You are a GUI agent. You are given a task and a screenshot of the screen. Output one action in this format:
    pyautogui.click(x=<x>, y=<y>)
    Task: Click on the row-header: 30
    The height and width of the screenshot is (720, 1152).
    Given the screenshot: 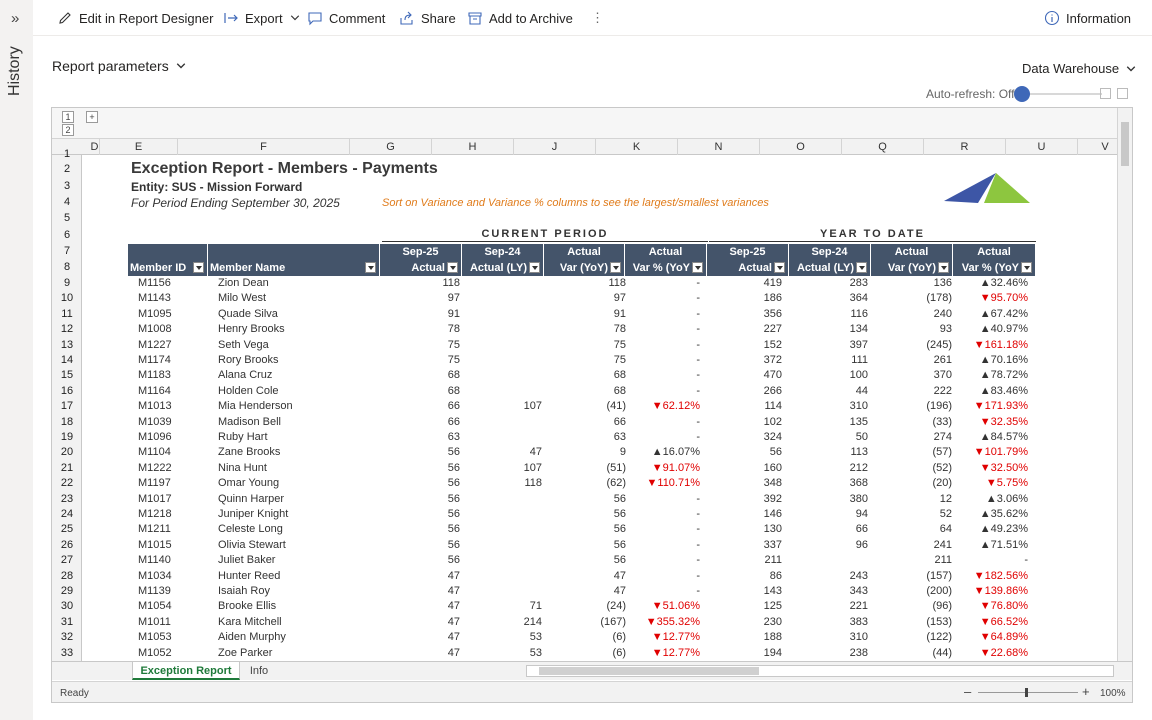 What is the action you would take?
    pyautogui.click(x=67, y=606)
    